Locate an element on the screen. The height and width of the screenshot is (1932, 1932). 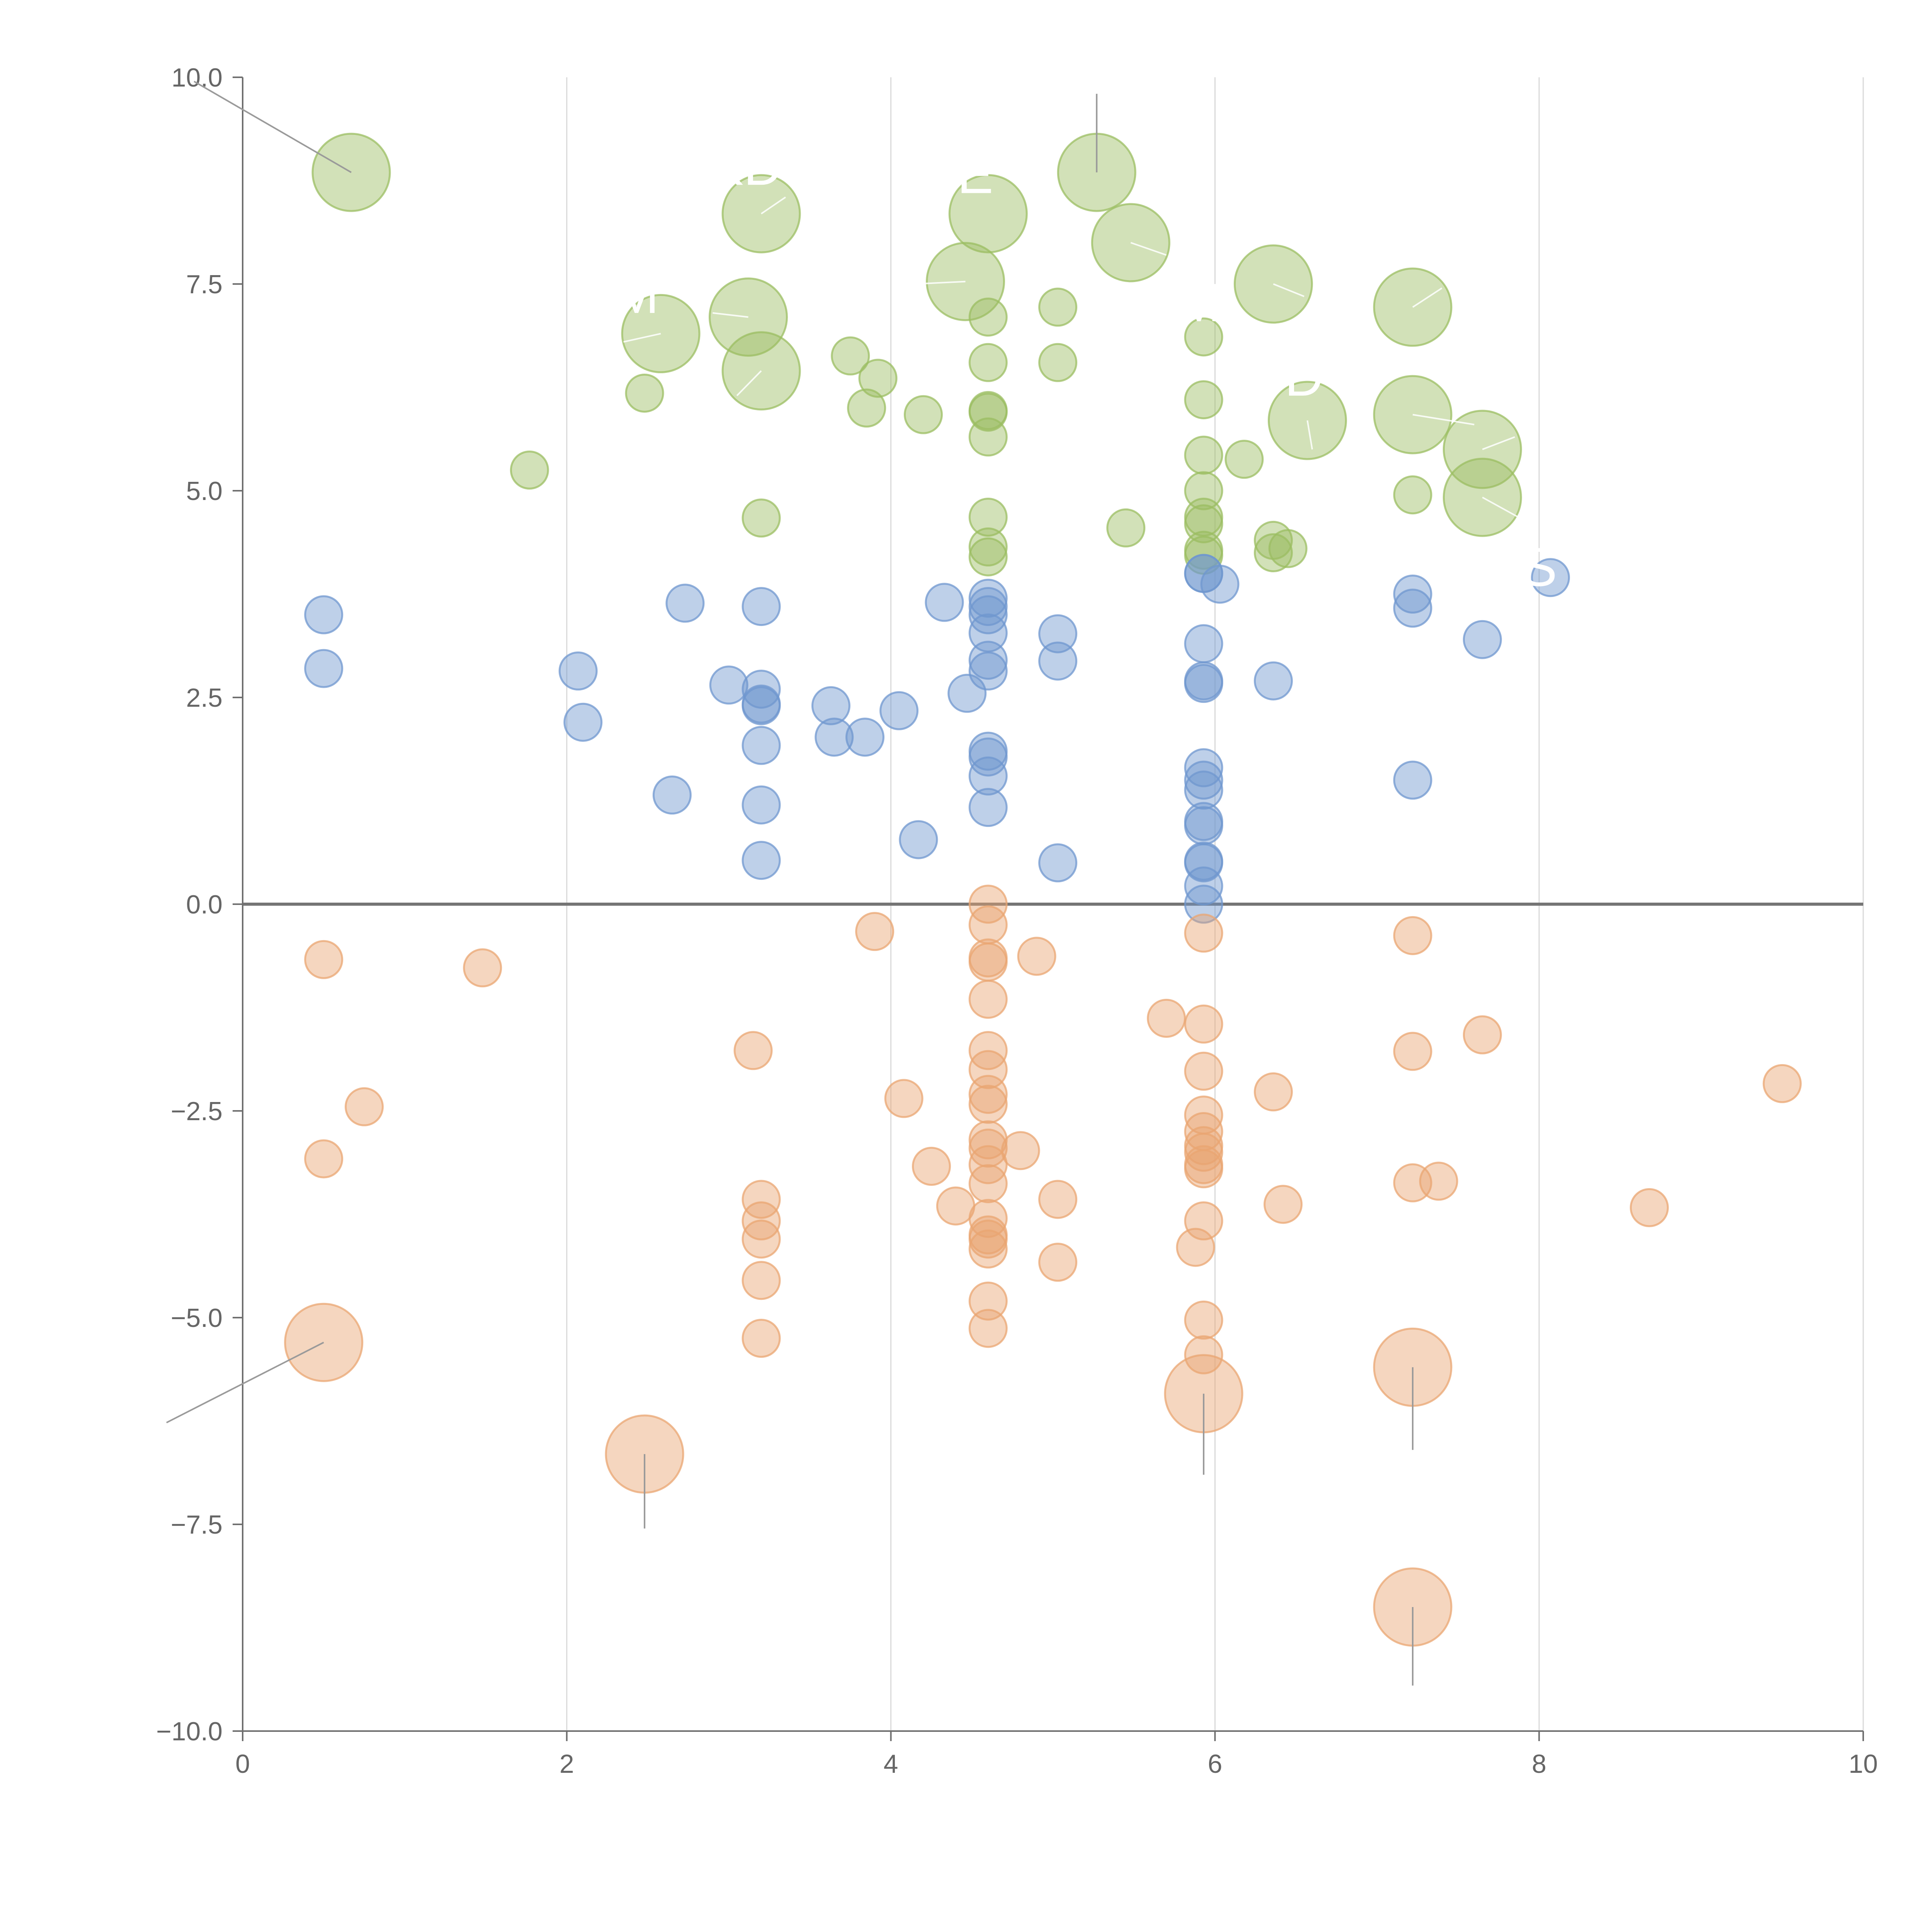
x-tick-label-5: 10 is located at coordinates (1864, 1764).